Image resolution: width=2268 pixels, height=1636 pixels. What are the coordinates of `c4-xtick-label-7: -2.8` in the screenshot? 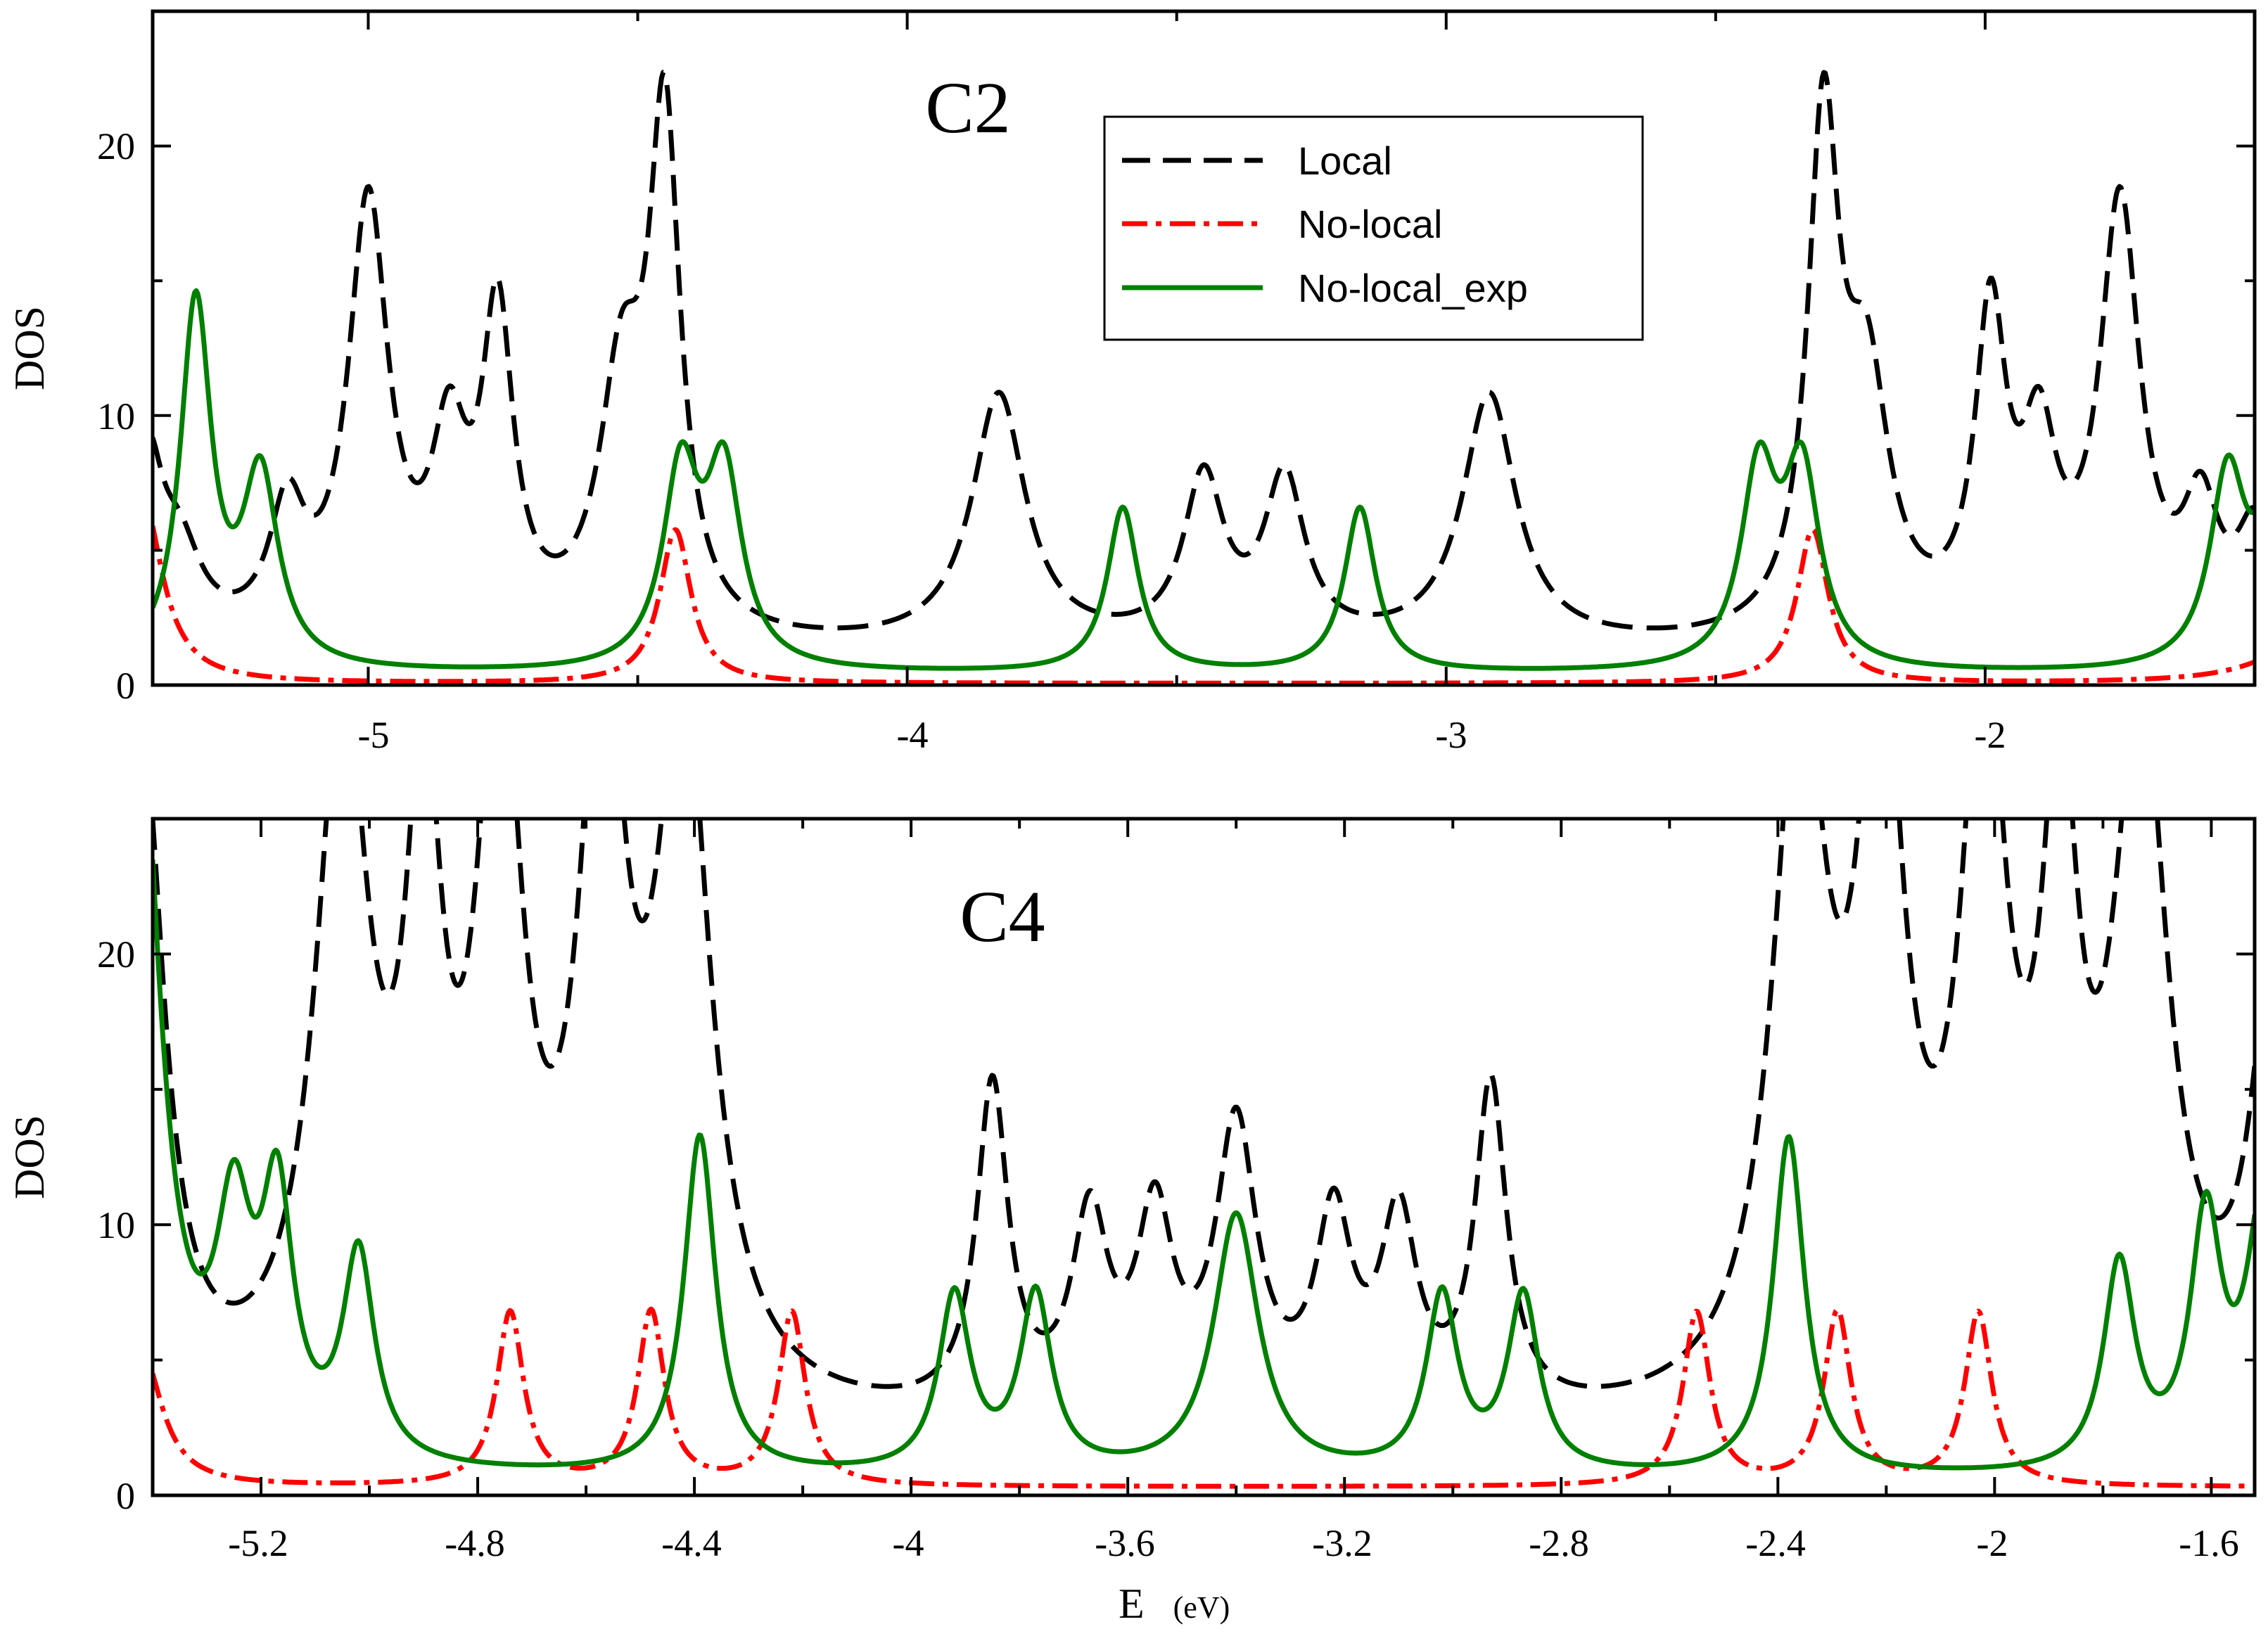 It's located at (1558, 1543).